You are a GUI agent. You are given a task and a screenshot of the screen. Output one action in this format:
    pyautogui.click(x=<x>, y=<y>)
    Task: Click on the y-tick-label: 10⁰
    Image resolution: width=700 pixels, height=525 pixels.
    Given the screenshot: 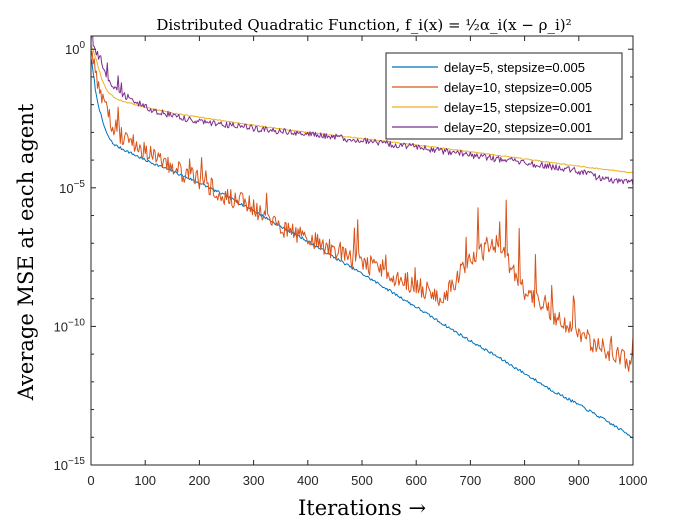 What is the action you would take?
    pyautogui.click(x=75, y=48)
    